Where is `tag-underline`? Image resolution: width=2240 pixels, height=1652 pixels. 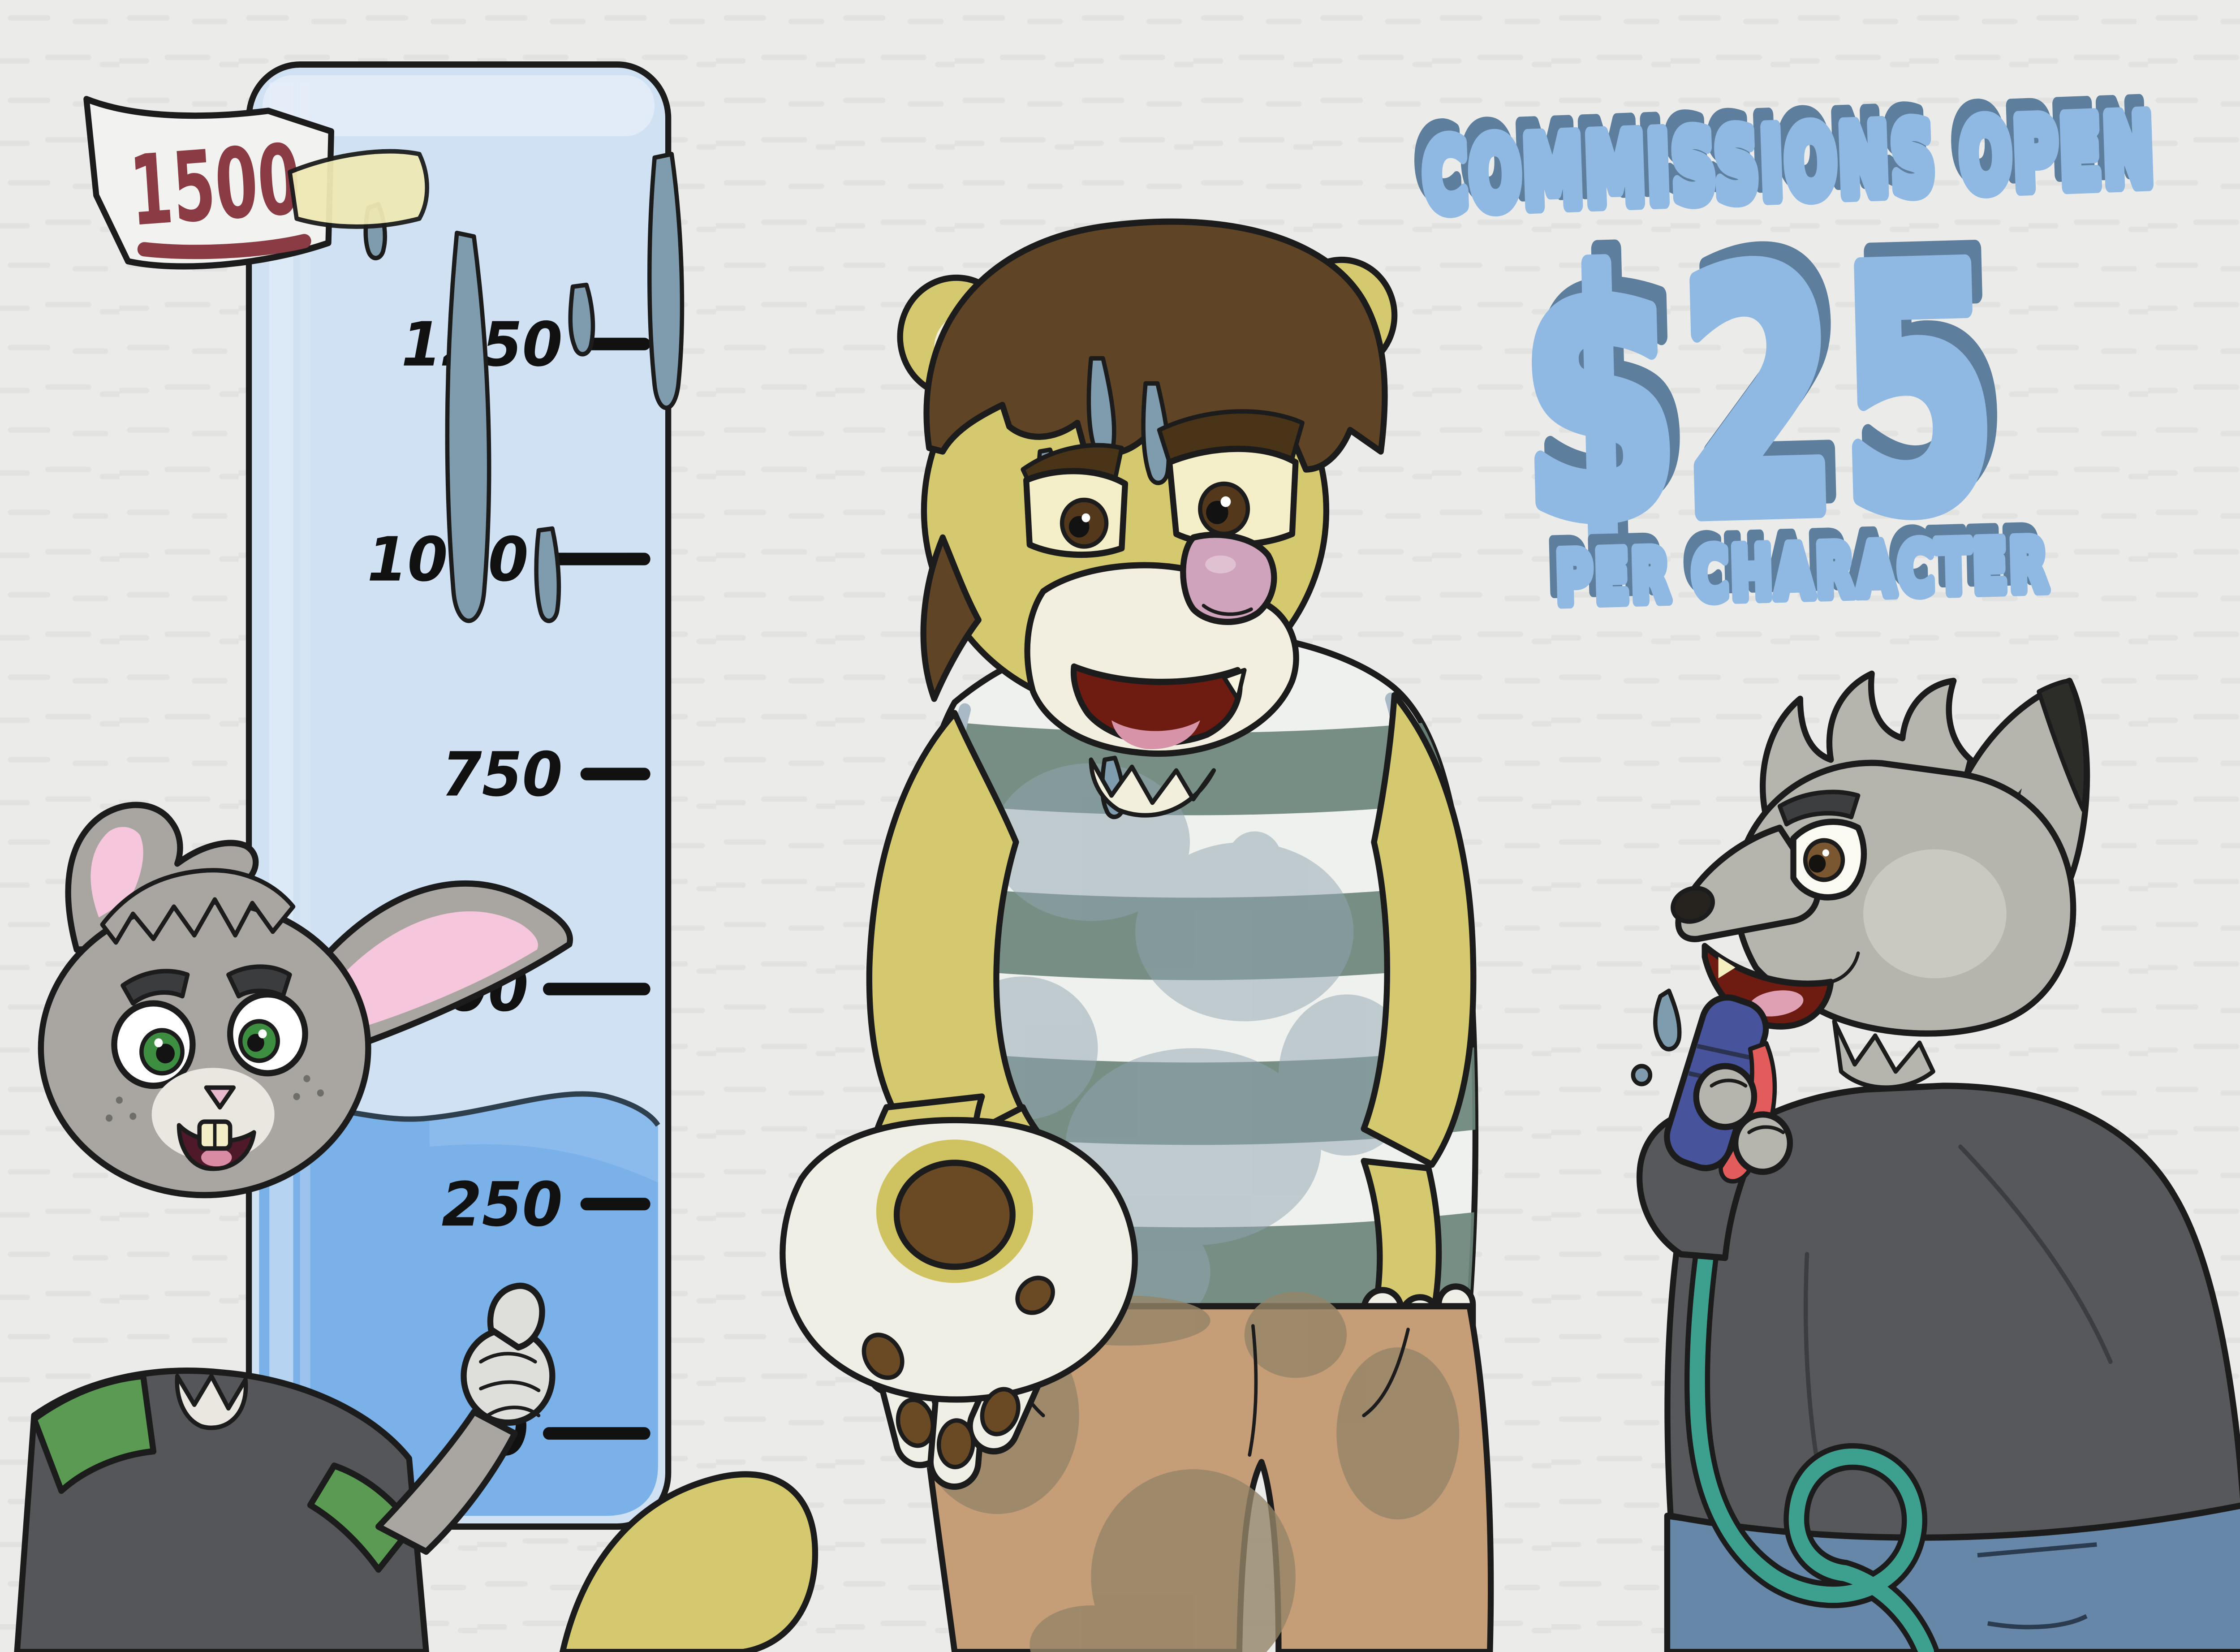 tag-underline is located at coordinates (224, 246).